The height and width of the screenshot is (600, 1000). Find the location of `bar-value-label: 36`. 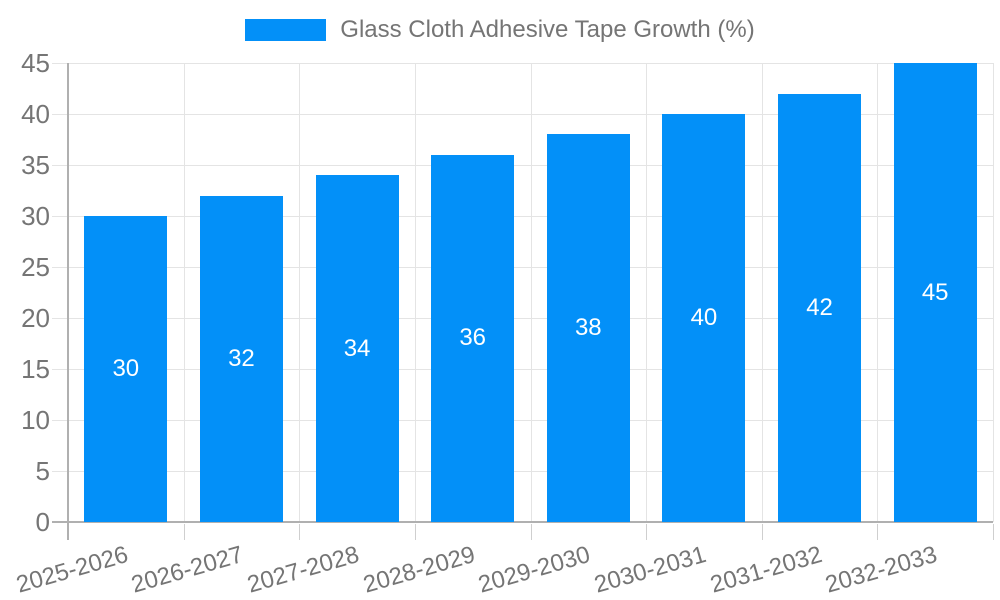

bar-value-label: 36 is located at coordinates (473, 338).